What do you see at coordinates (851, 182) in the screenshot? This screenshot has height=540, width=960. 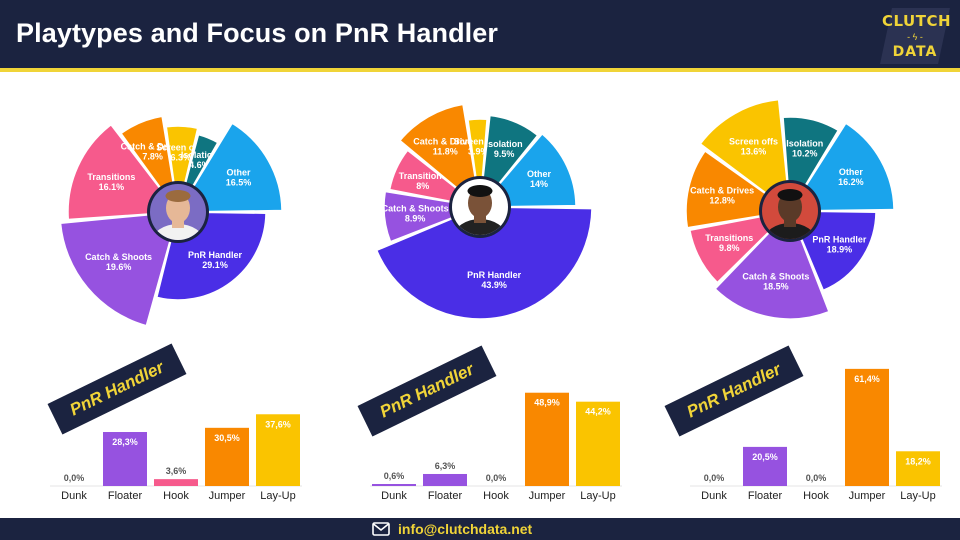 I see `slice-value: 16.2%` at bounding box center [851, 182].